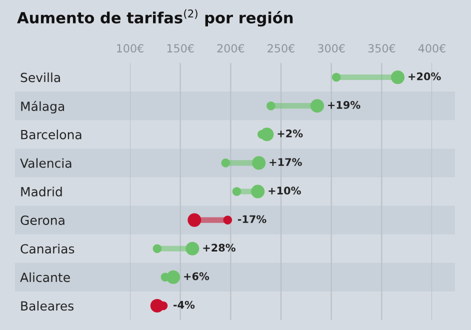  Describe the element at coordinates (281, 48) in the screenshot. I see `x-tick-label: 250€` at that location.